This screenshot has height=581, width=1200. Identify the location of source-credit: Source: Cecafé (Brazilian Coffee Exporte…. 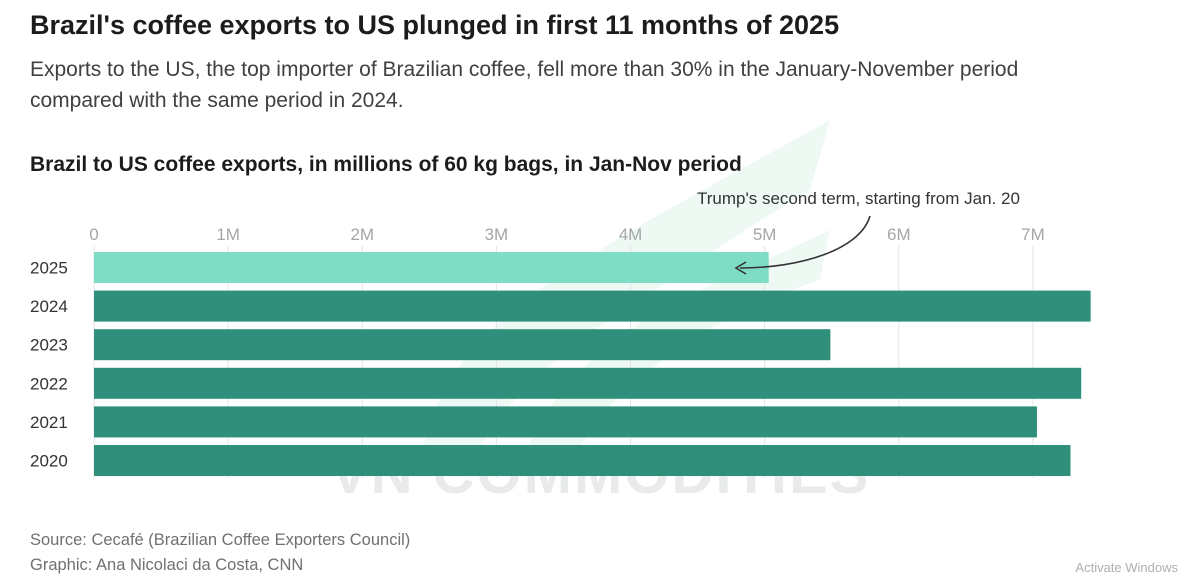
(220, 540).